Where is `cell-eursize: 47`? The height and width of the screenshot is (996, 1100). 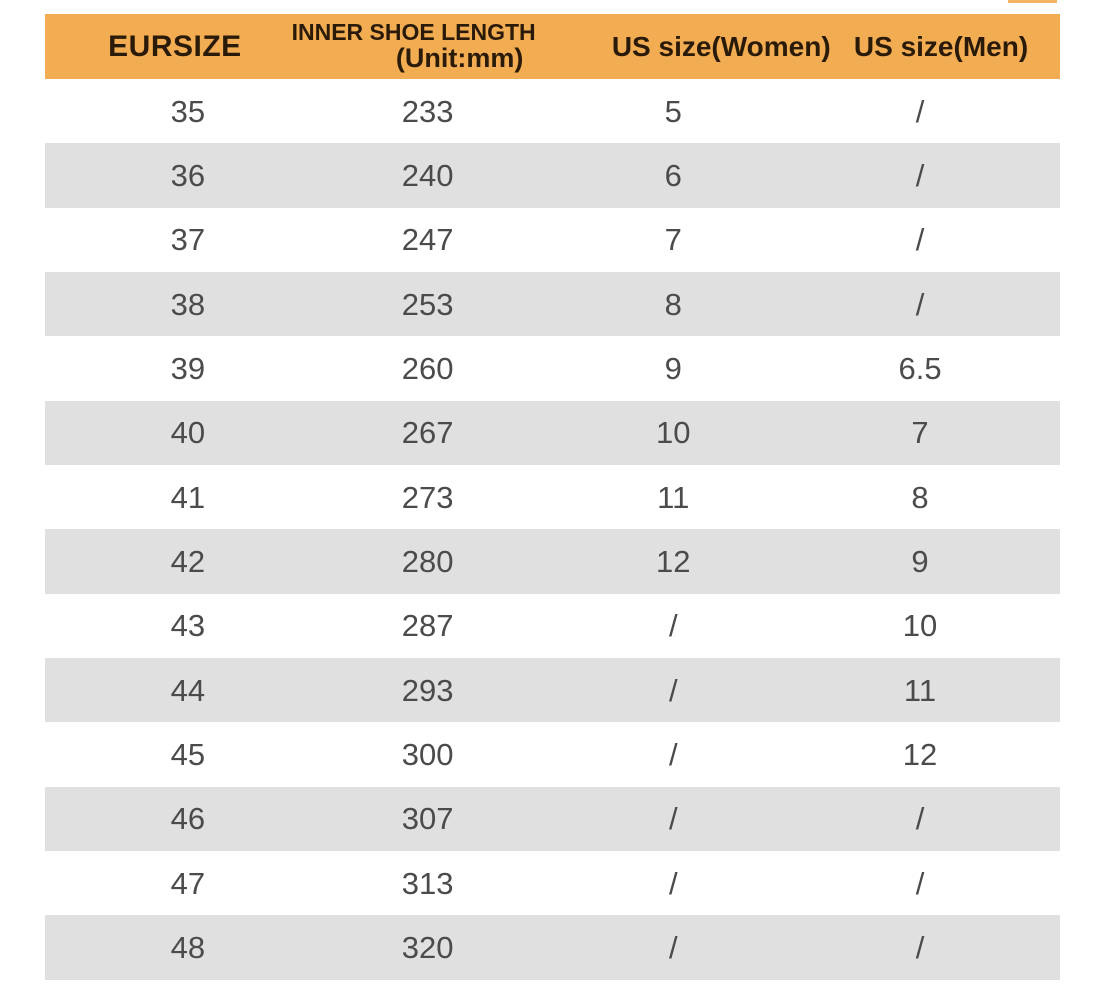
cell-eursize: 47 is located at coordinates (188, 883).